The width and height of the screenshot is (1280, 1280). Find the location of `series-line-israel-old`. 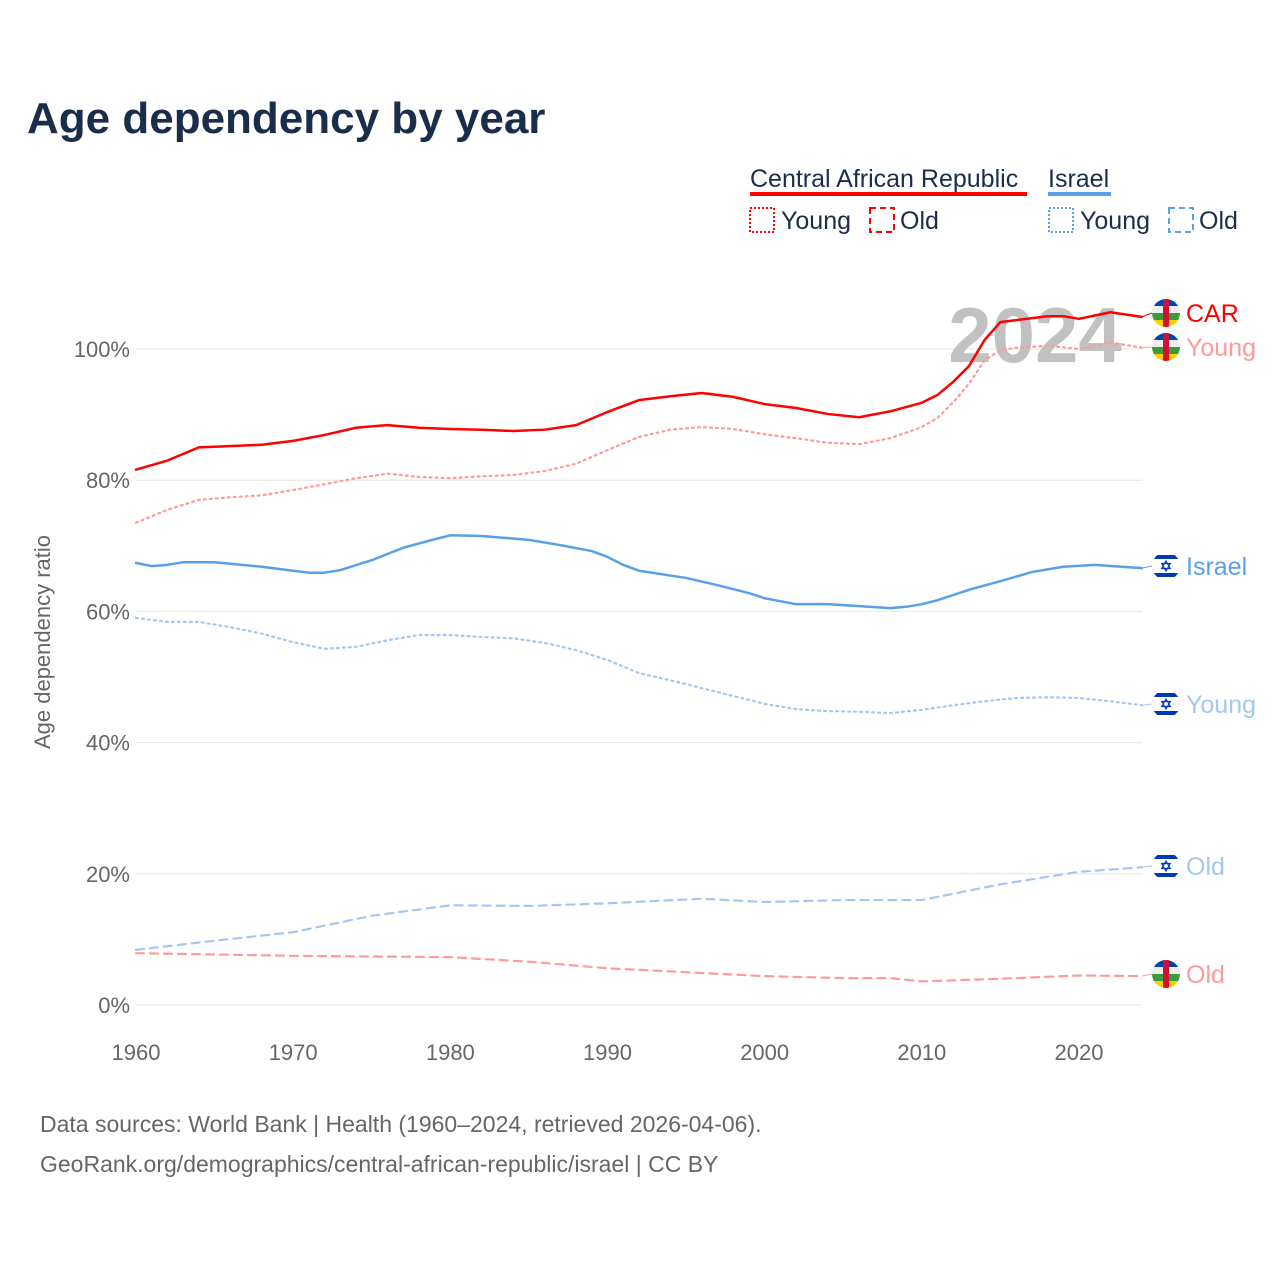

series-line-israel-old is located at coordinates (638, 908).